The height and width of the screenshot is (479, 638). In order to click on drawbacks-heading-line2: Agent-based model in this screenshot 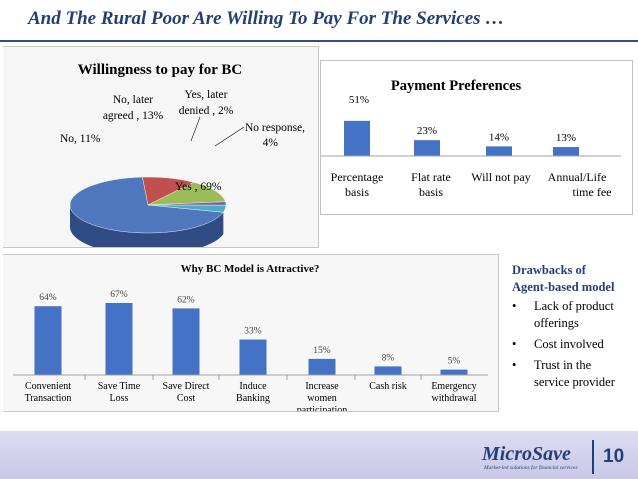, I will do `click(563, 287)`.